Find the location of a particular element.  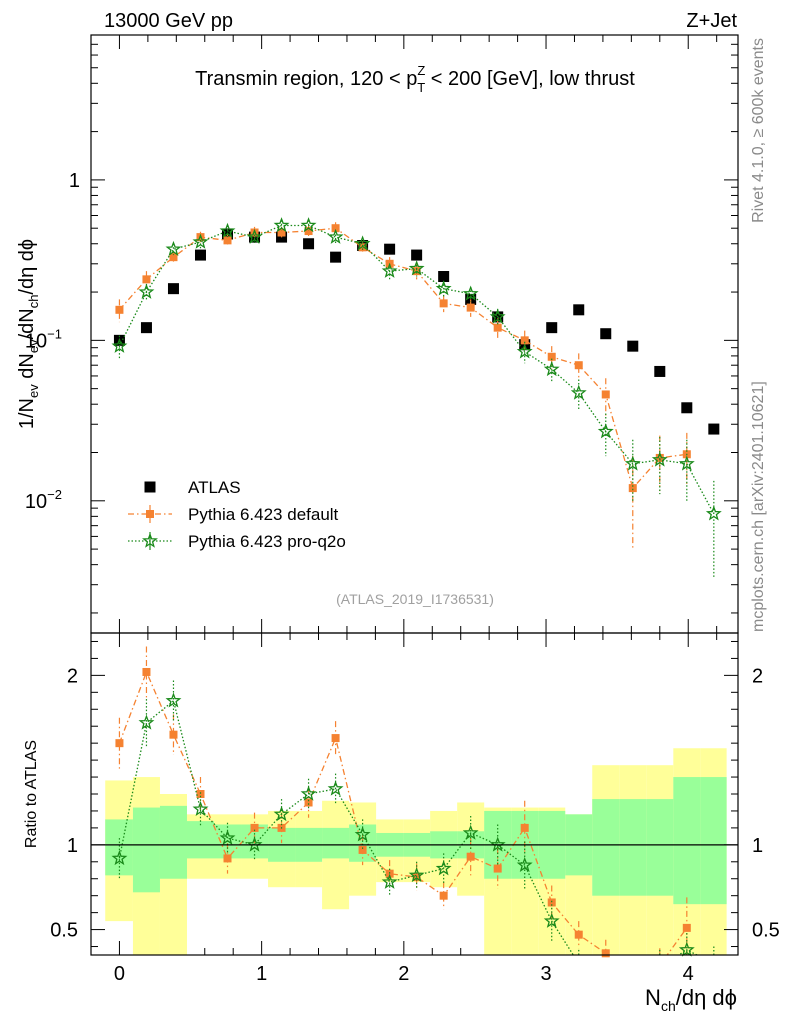

rivet-version-label: Rivet 4.1.0, ≥ 600k events is located at coordinates (758, 130).